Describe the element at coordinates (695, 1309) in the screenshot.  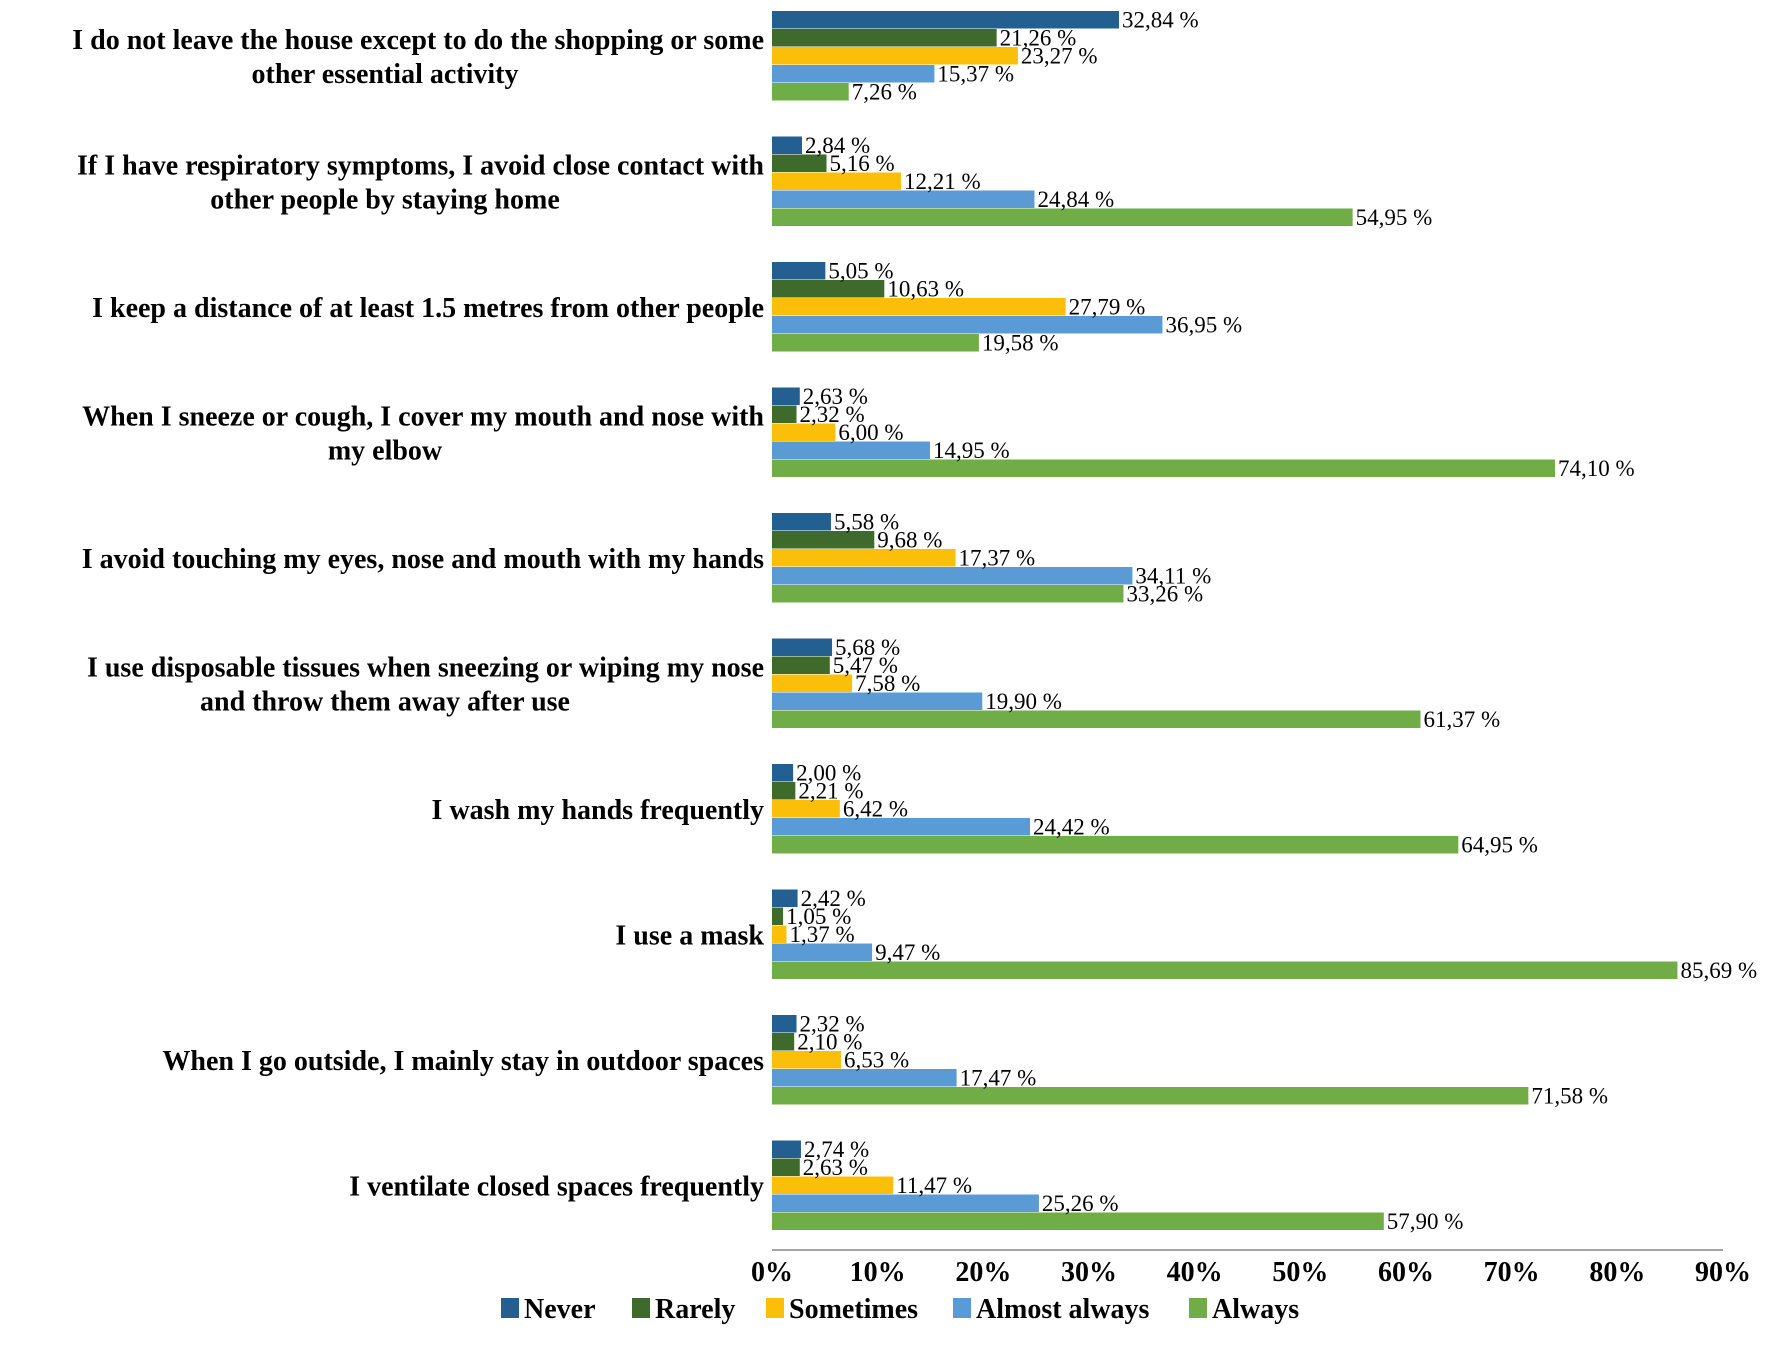
I see `legend-entry: Rarely` at that location.